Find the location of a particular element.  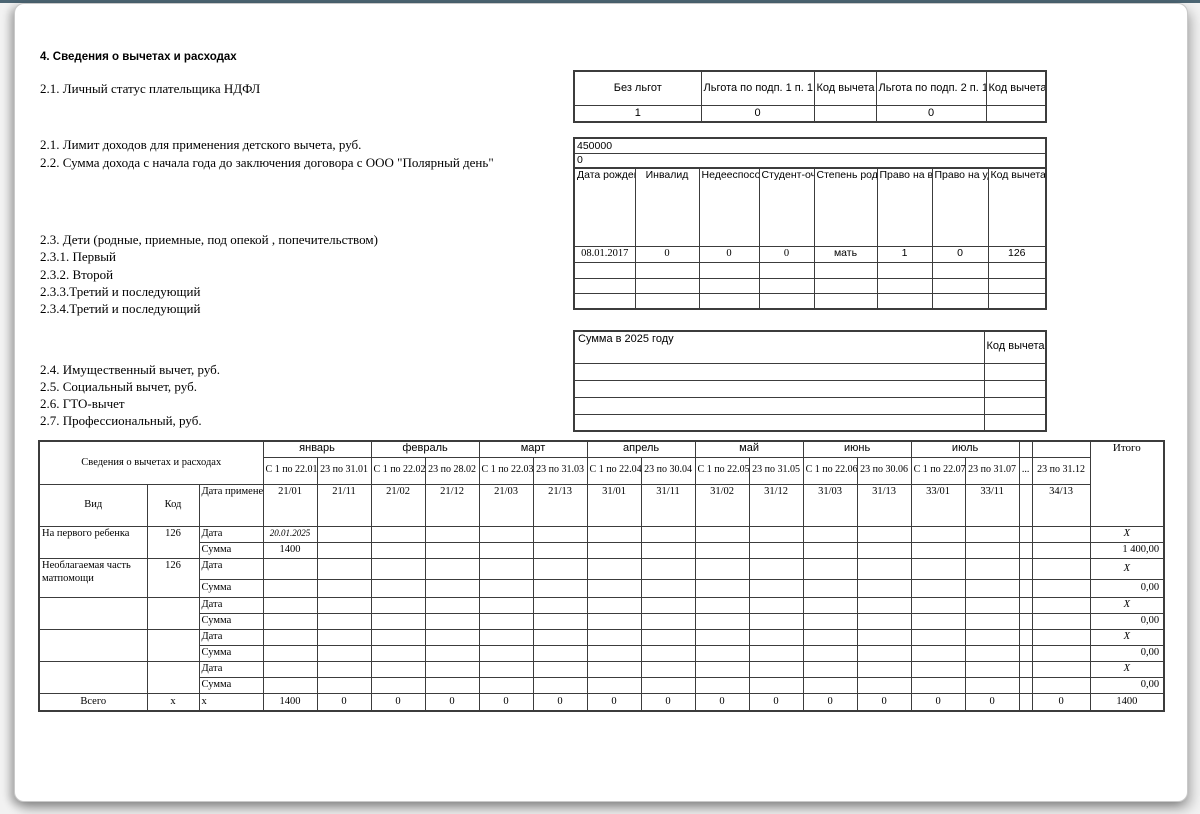

kinship-cell: мать is located at coordinates (845, 254).